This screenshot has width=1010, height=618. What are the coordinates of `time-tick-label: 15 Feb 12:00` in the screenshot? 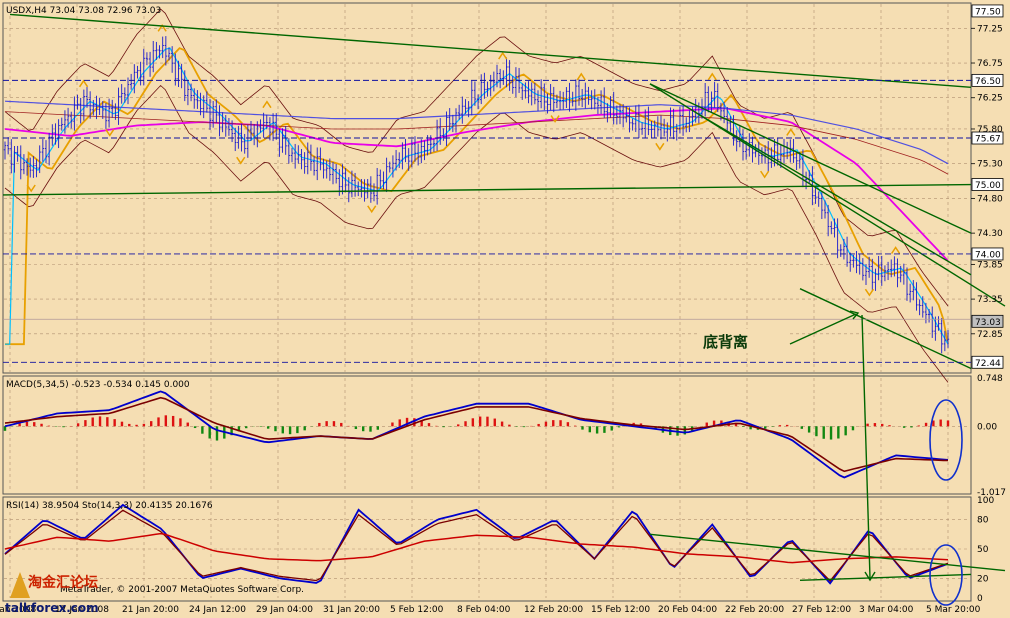 It's located at (620, 610).